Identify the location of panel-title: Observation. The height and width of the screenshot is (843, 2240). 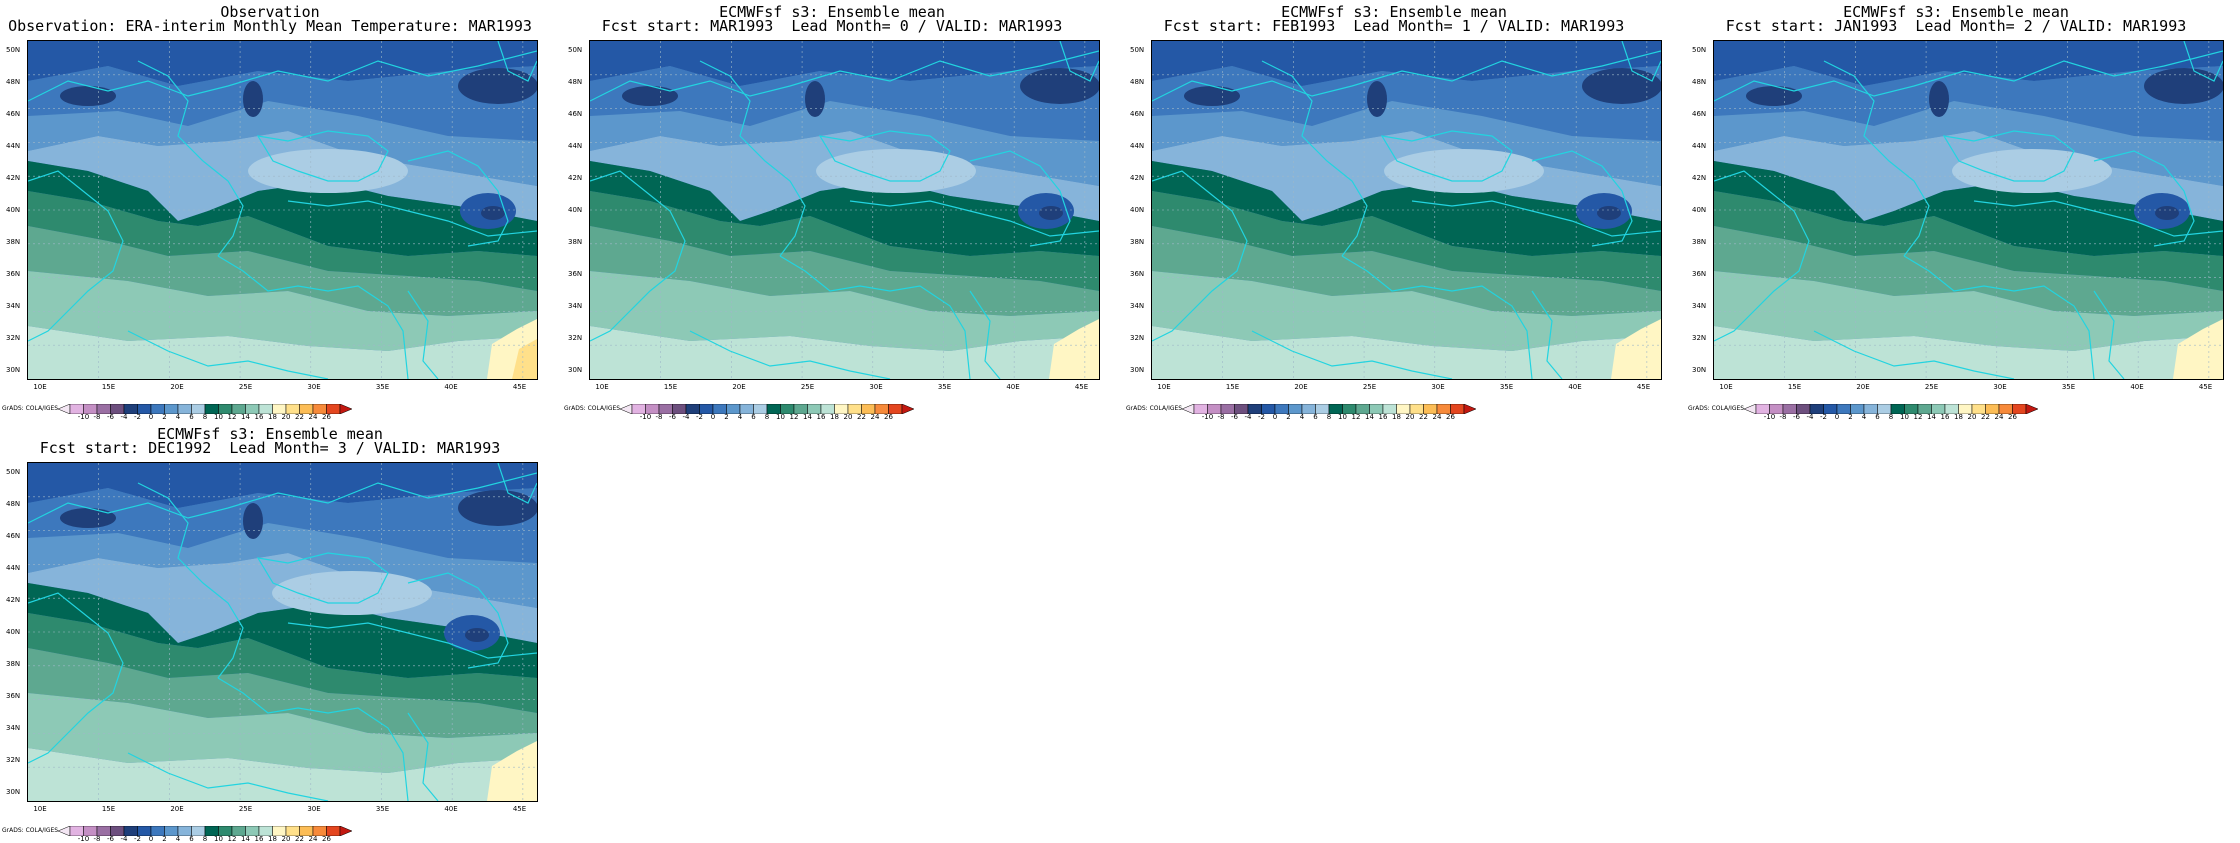
(270, 12).